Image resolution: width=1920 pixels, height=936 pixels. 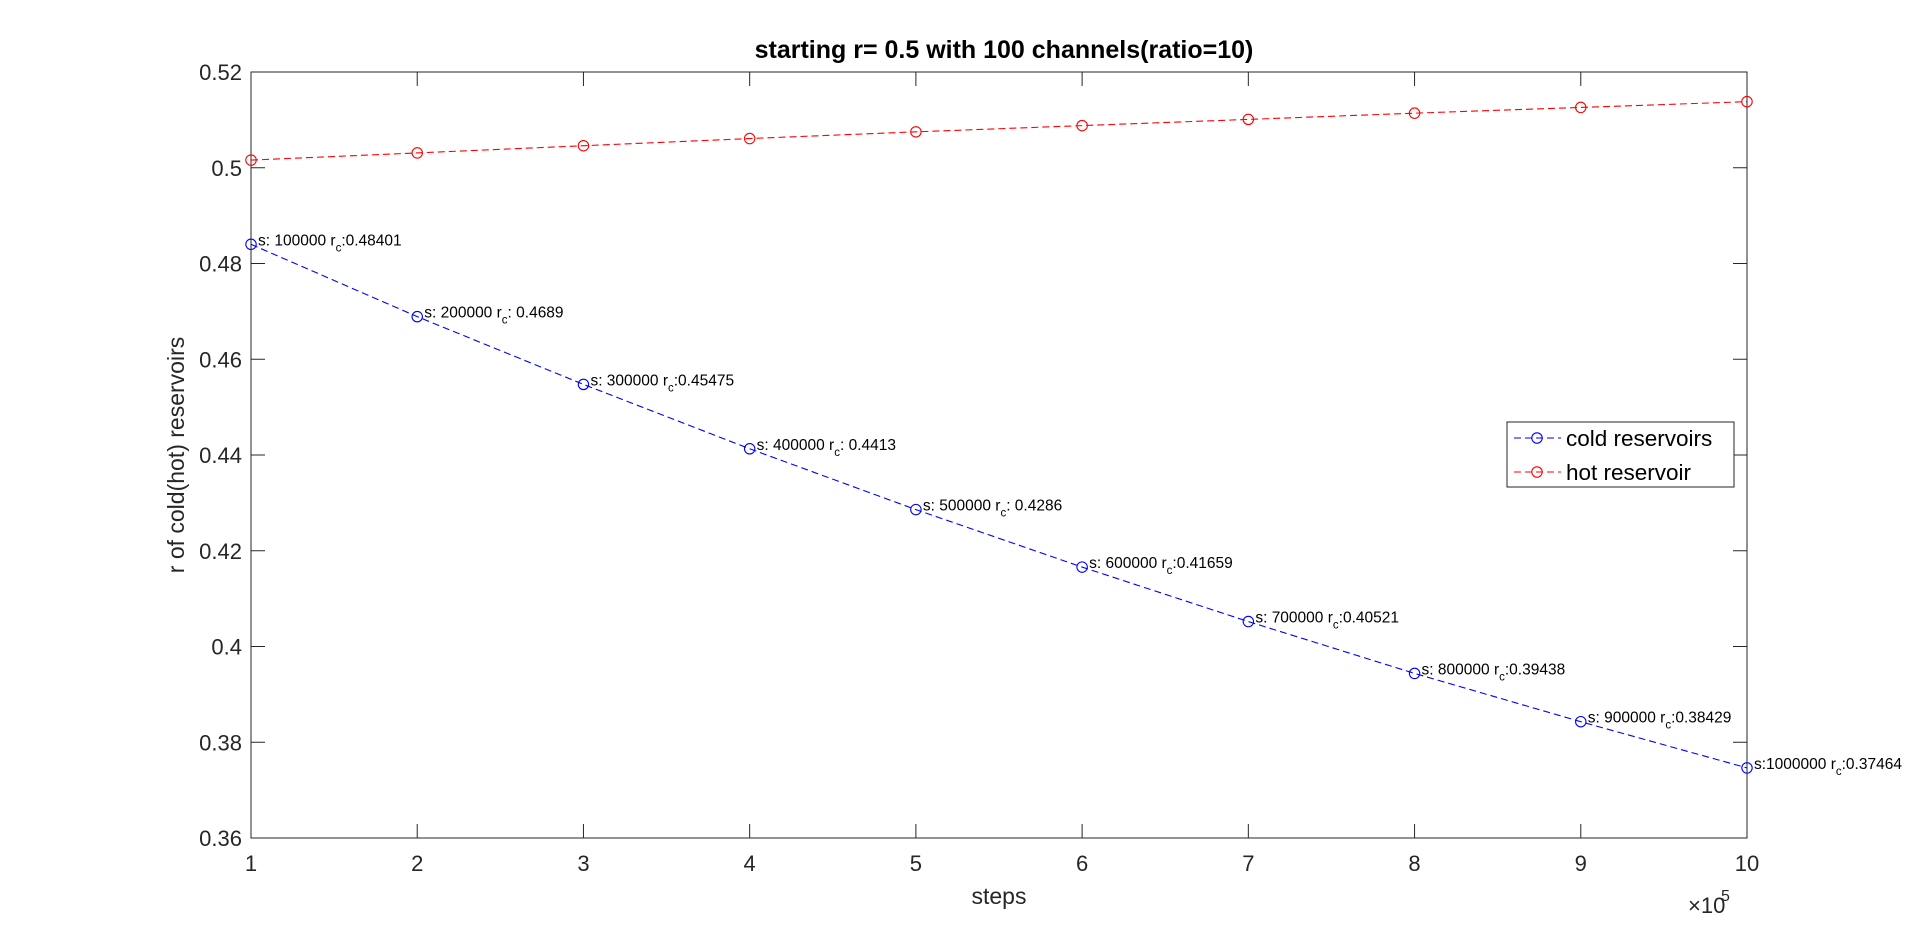 What do you see at coordinates (1660, 721) in the screenshot?
I see `data-label: s: 900000 rc:0.38429` at bounding box center [1660, 721].